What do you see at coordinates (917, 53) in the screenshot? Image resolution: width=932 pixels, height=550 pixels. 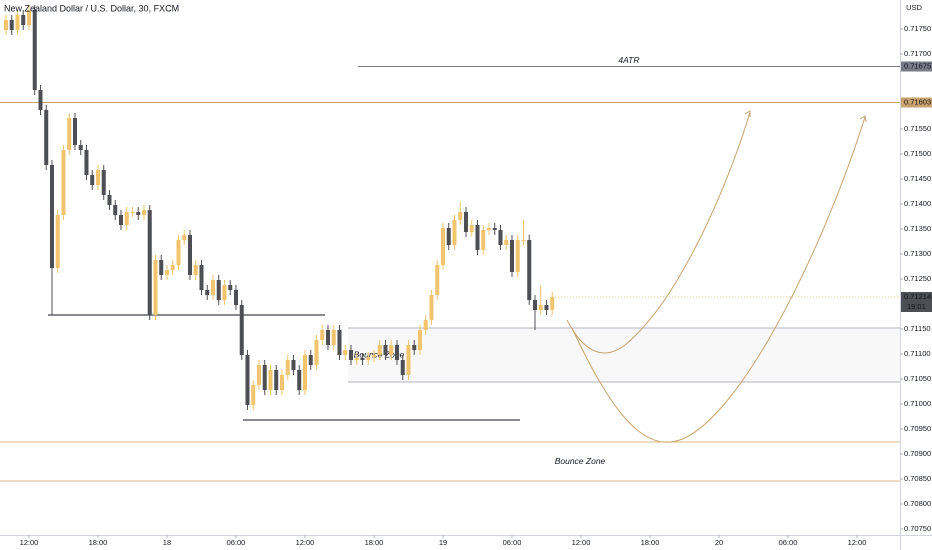 I see `y-tick-label: 0.71700` at bounding box center [917, 53].